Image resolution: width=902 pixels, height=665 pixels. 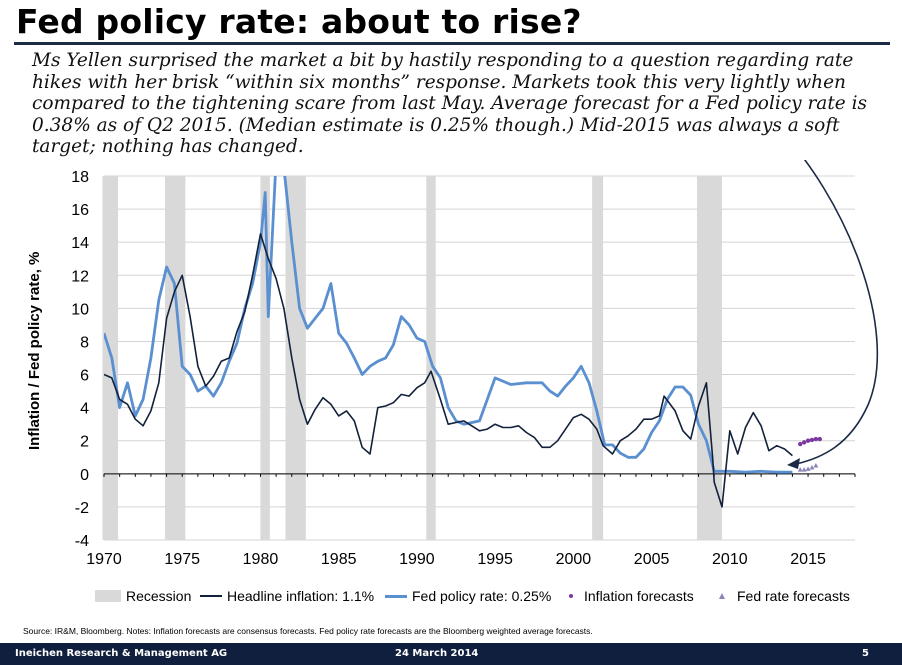 I want to click on legend-recession-label: Recession, so click(x=159, y=596).